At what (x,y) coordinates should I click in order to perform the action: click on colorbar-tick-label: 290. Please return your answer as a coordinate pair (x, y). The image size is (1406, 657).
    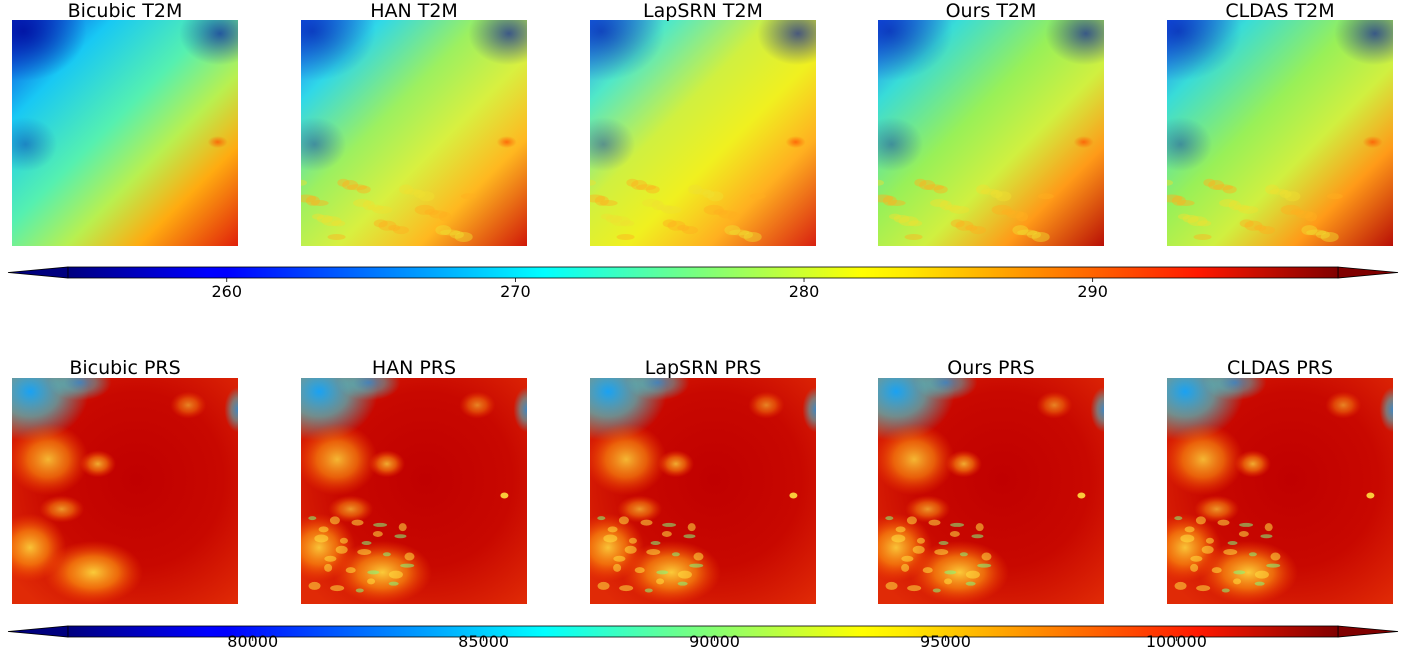
    Looking at the image, I should click on (1092, 291).